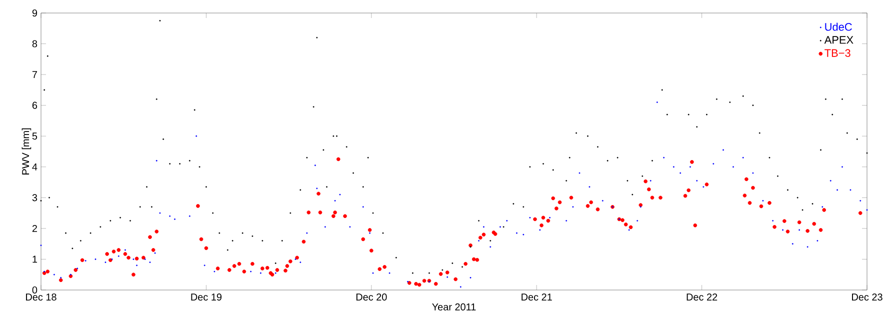  I want to click on legend-label: APEX, so click(839, 40).